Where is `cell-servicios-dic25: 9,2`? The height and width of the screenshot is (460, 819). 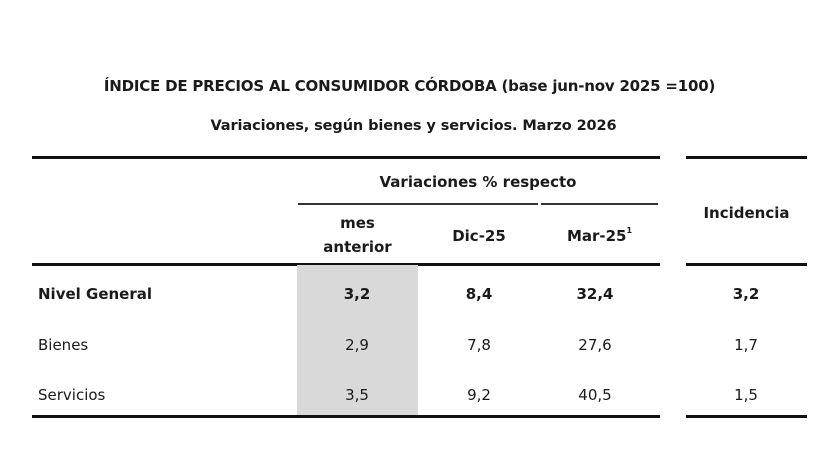
cell-servicios-dic25: 9,2 is located at coordinates (479, 395).